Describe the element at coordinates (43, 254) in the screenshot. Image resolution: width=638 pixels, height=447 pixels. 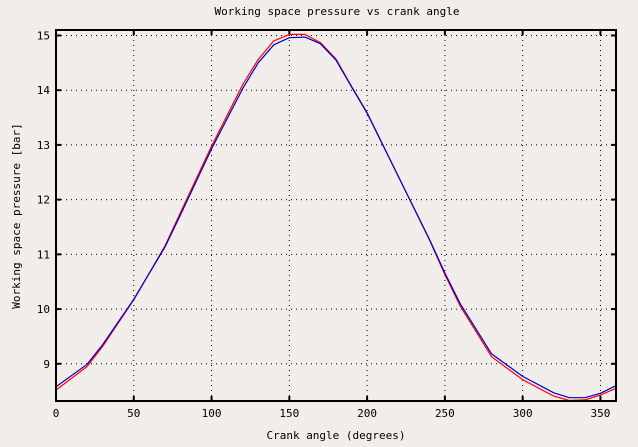
I see `y-tick-label: 11` at that location.